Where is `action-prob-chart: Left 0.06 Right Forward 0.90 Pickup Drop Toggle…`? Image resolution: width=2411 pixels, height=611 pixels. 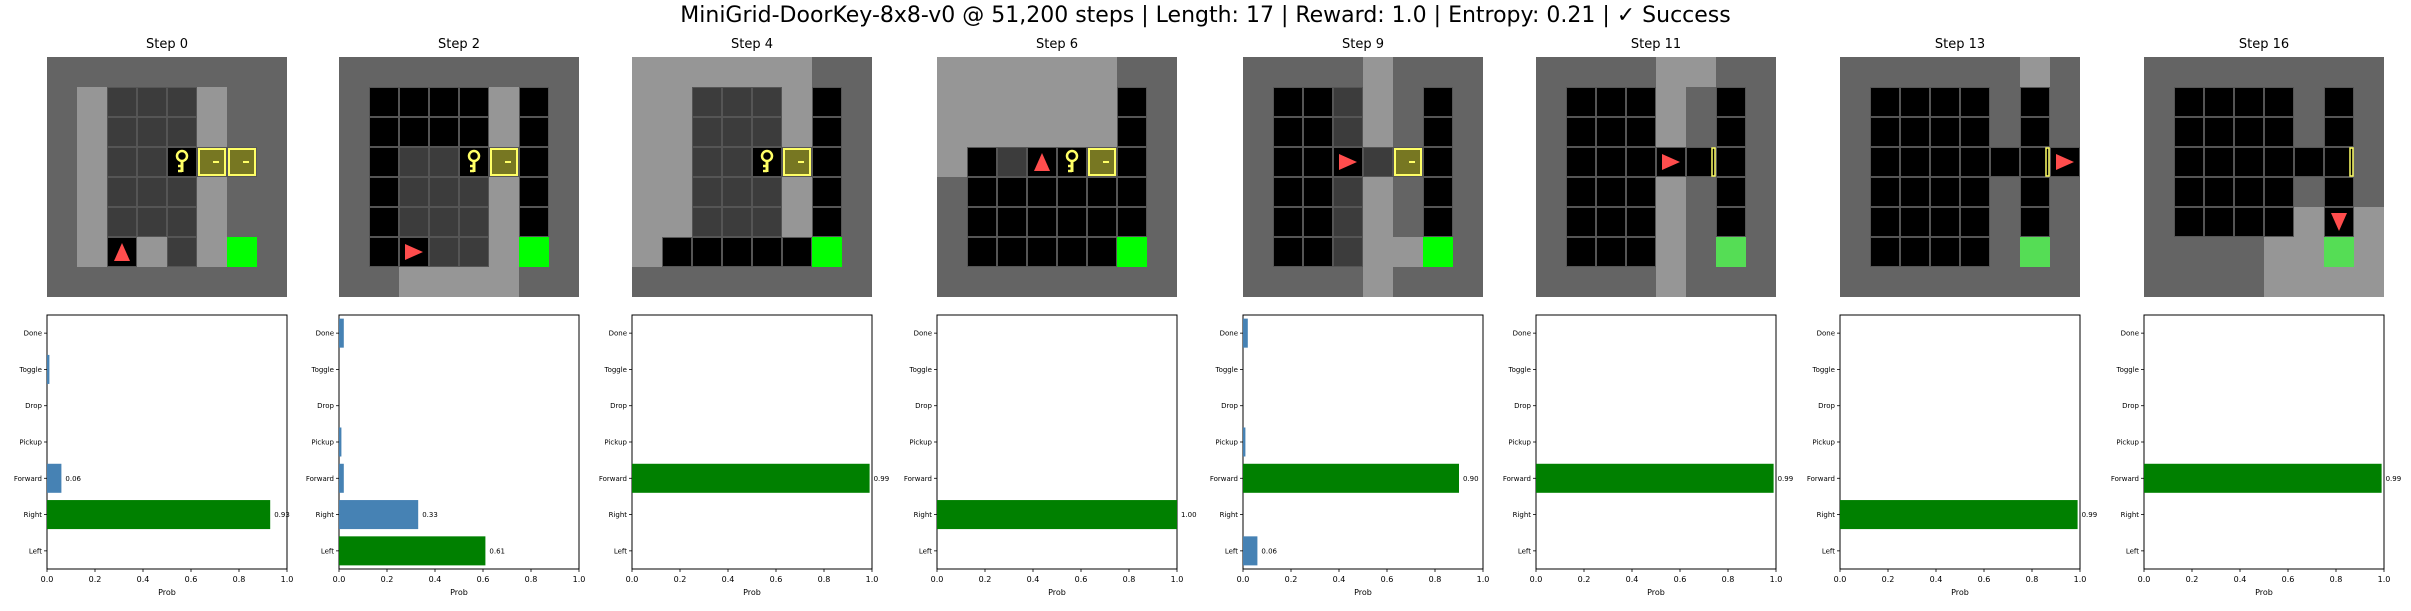
action-prob-chart: Left 0.06 Right Forward 0.90 Pickup Drop Toggle… is located at coordinates (1349, 455).